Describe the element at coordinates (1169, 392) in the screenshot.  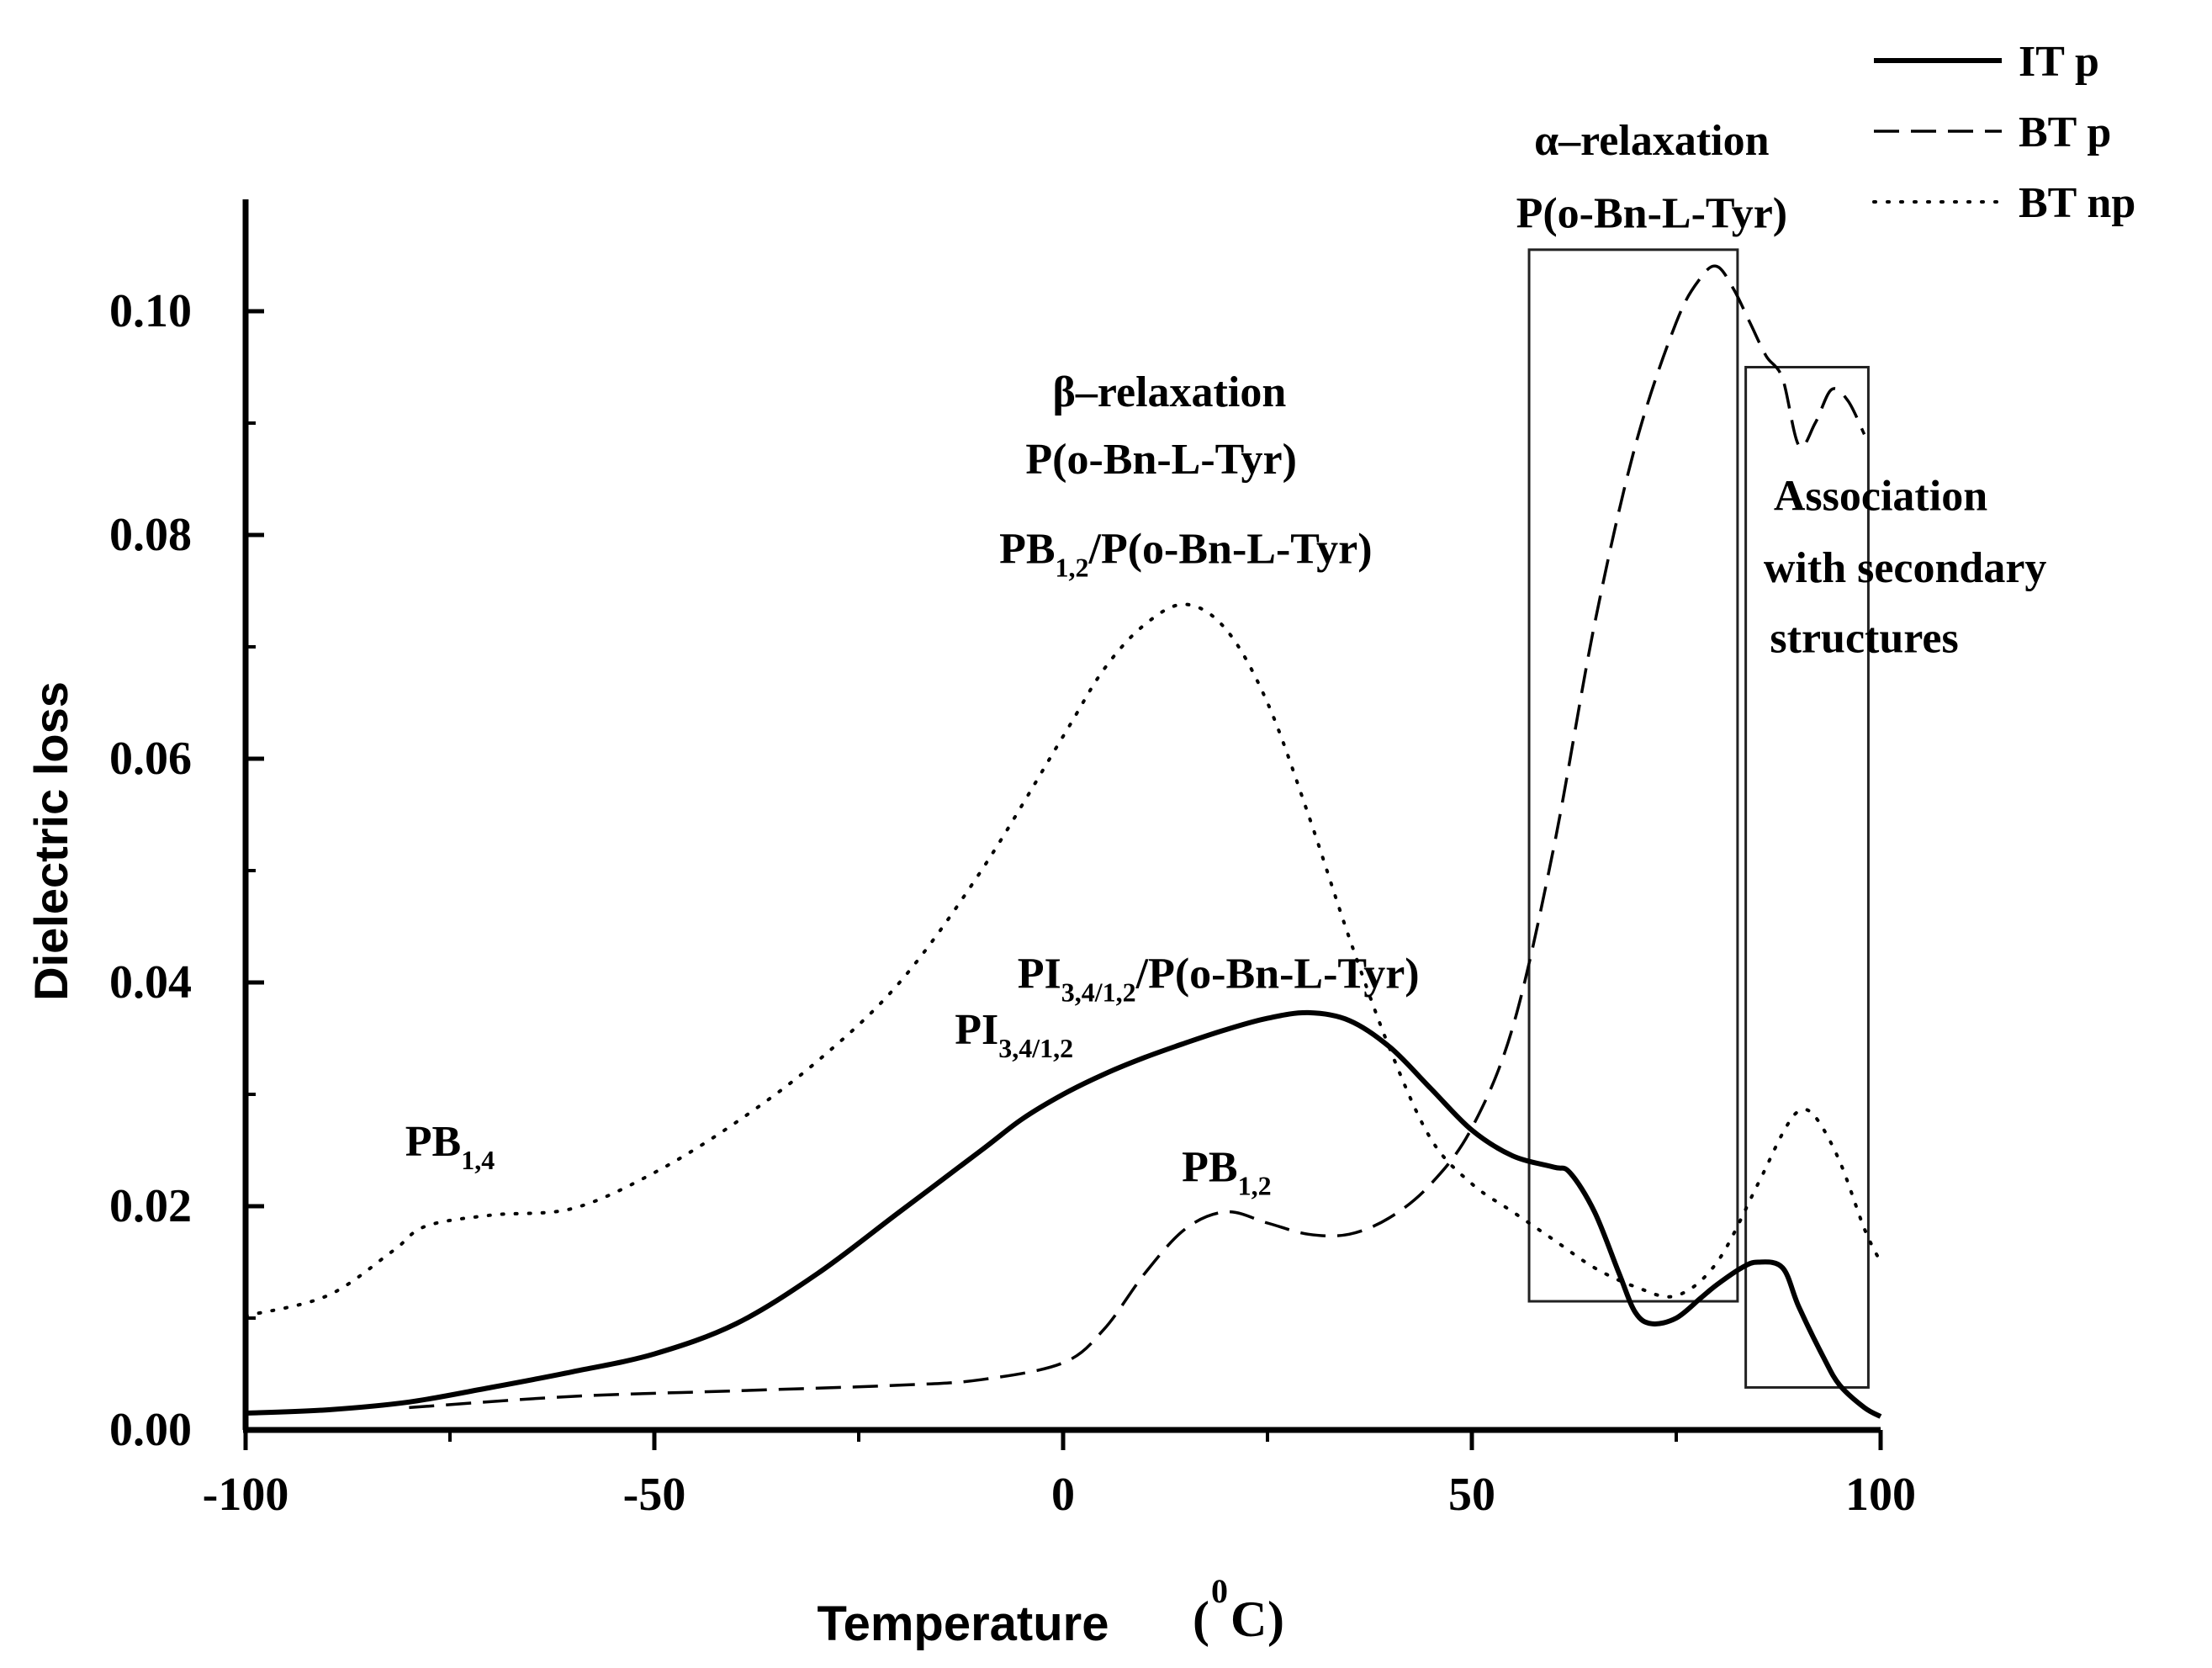
I see `annotation-label: β–relaxation` at that location.